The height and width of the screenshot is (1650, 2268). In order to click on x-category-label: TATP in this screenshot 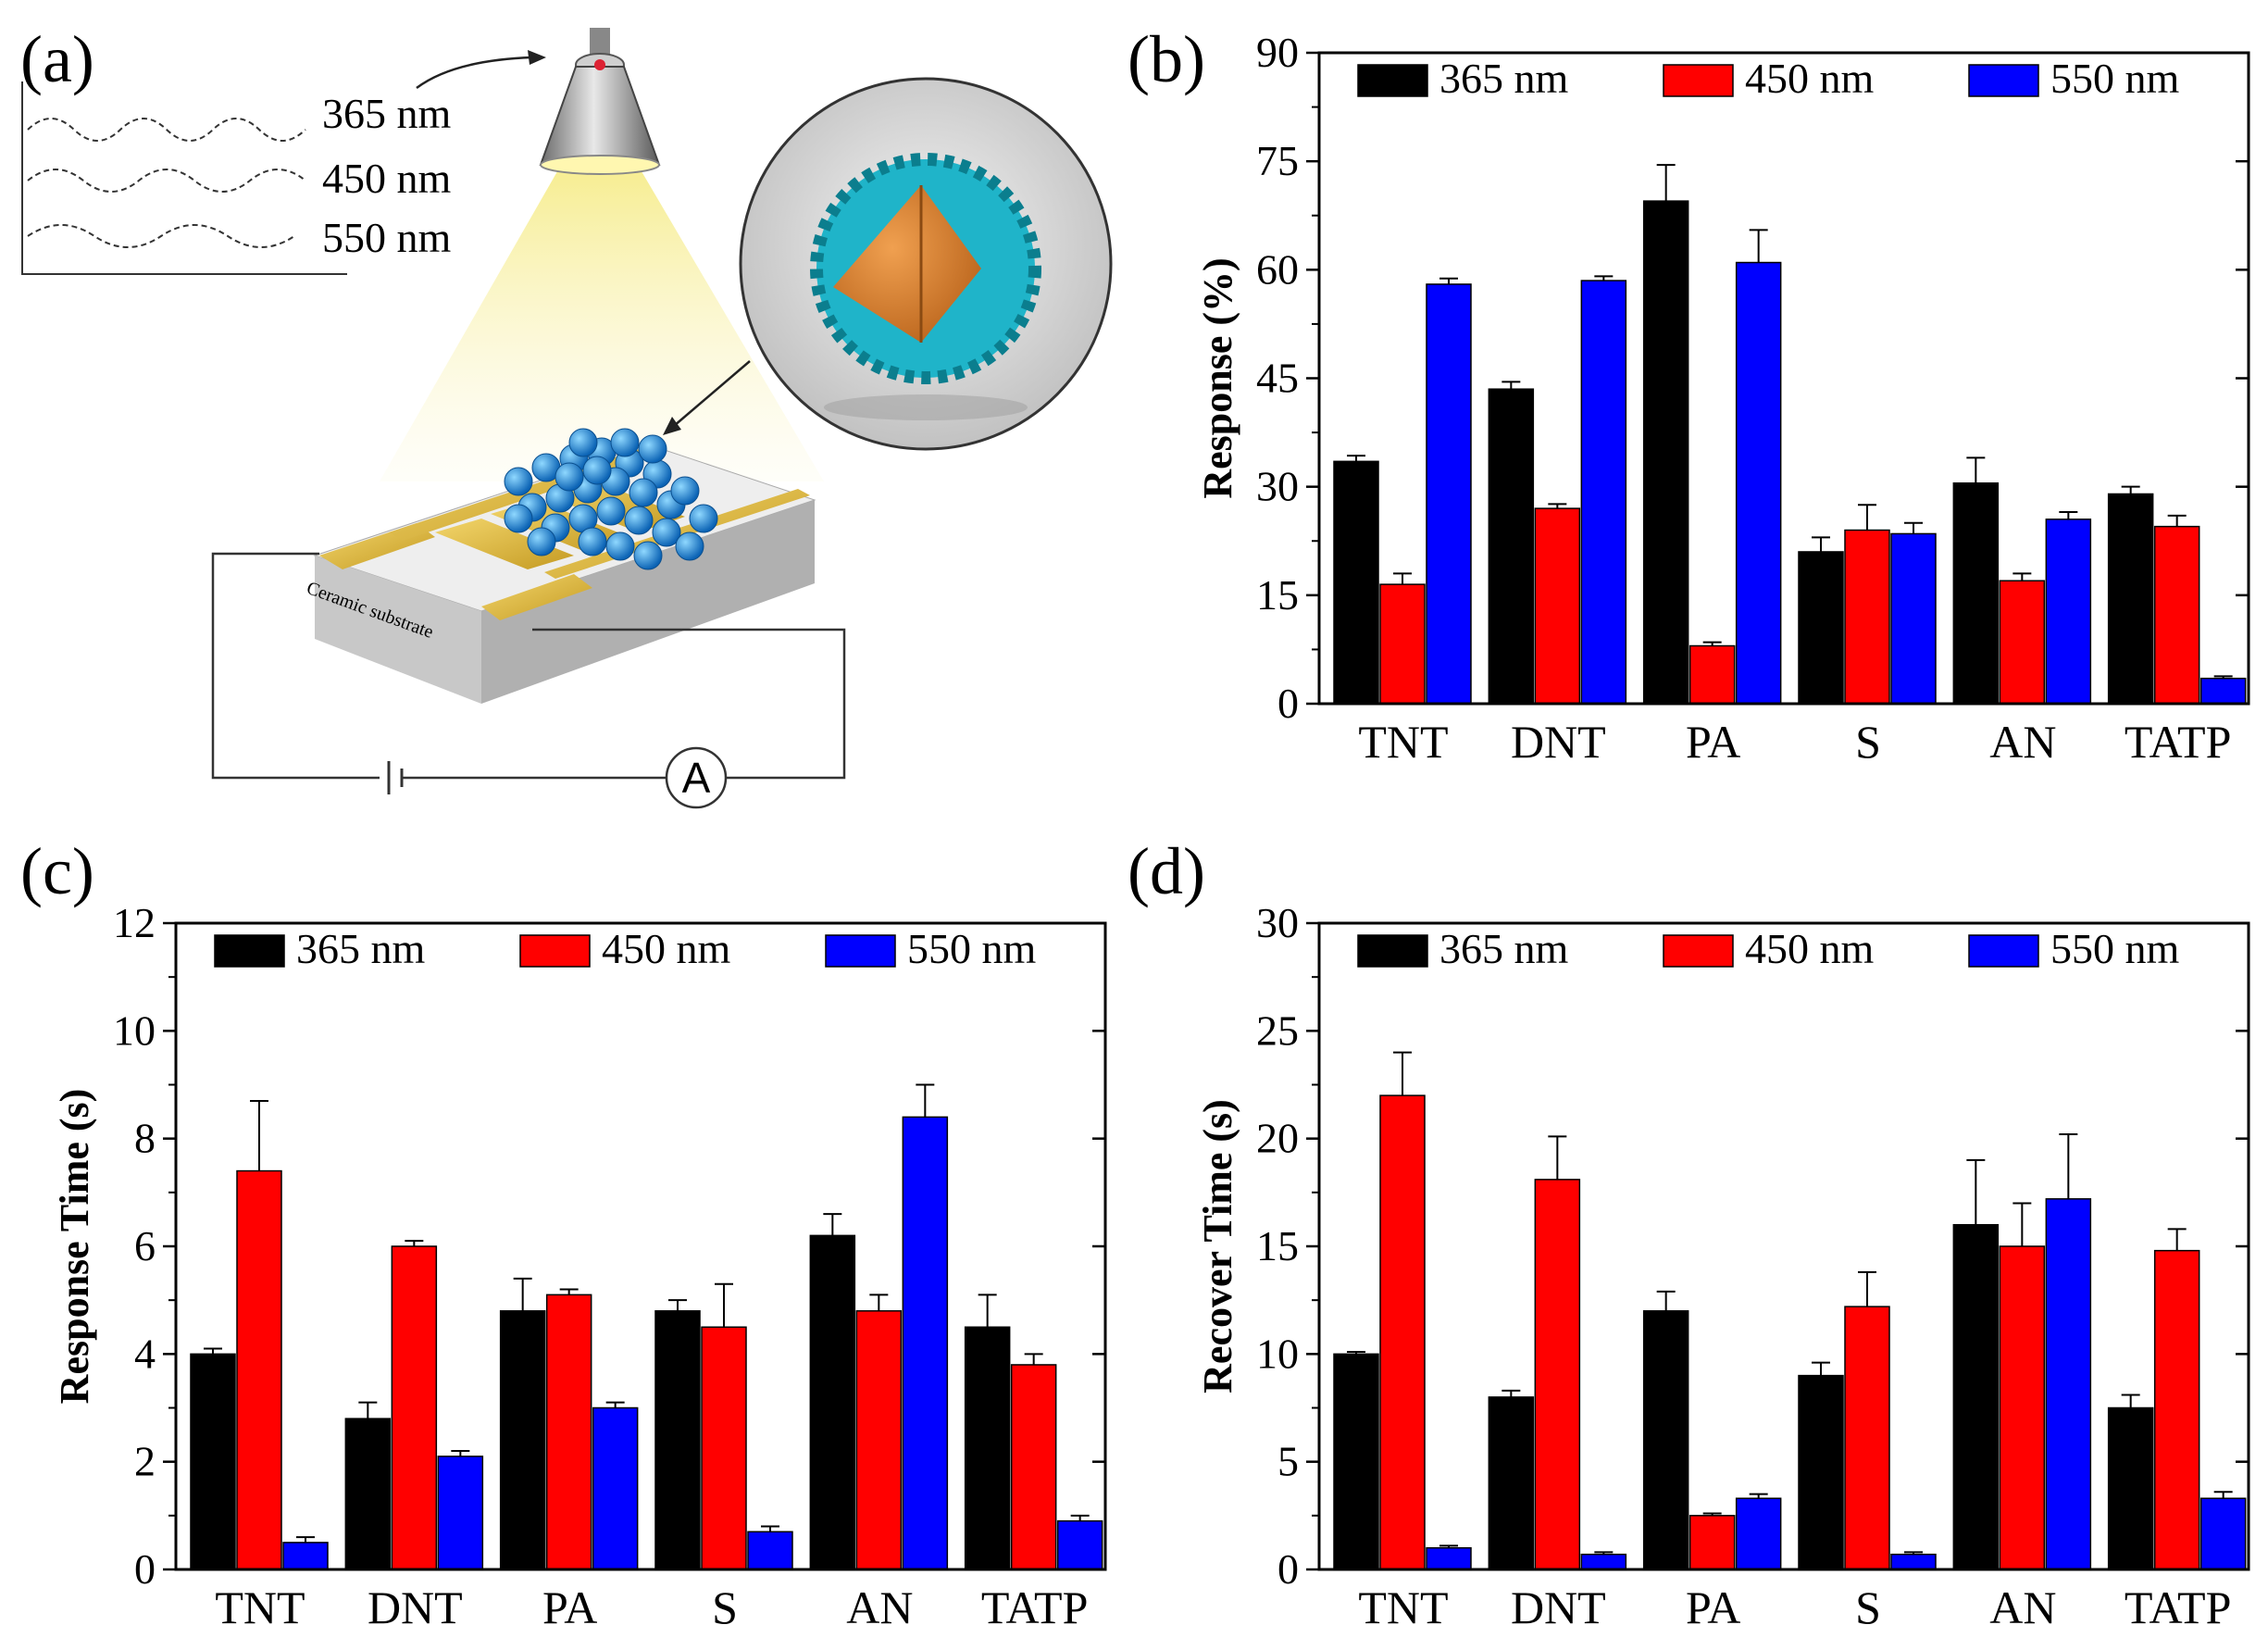, I will do `click(2178, 742)`.